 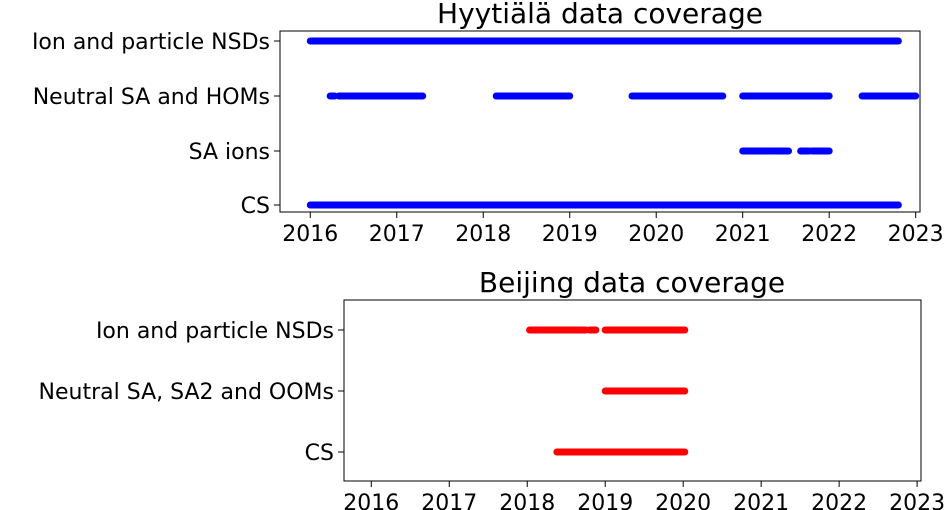 What do you see at coordinates (397, 234) in the screenshot?
I see `hyytiala-x-tick-label-2017: 2017` at bounding box center [397, 234].